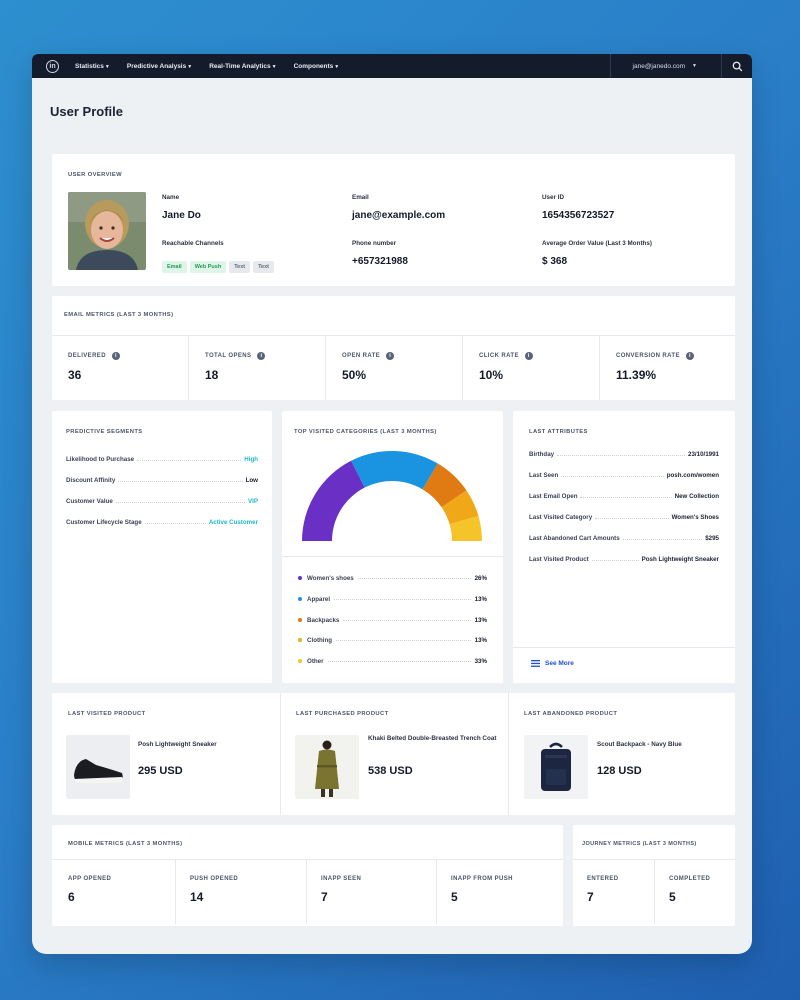 The width and height of the screenshot is (800, 1000). Describe the element at coordinates (482, 879) in the screenshot. I see `metric-label: INAPP FROM PUSH` at that location.